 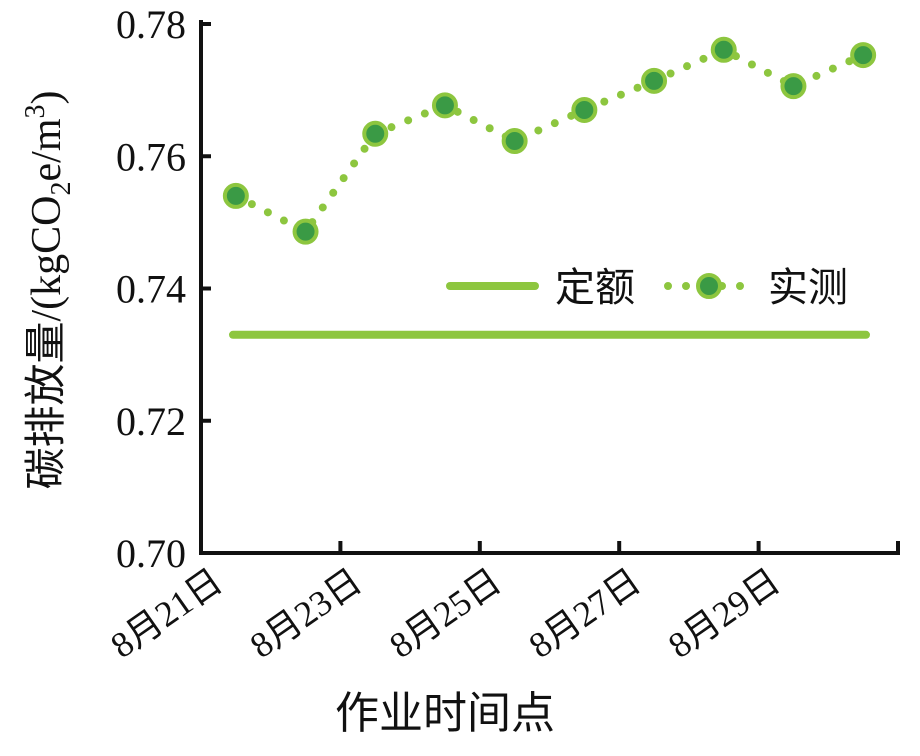 What do you see at coordinates (151, 553) in the screenshot?
I see `y-tick-label: 0.70` at bounding box center [151, 553].